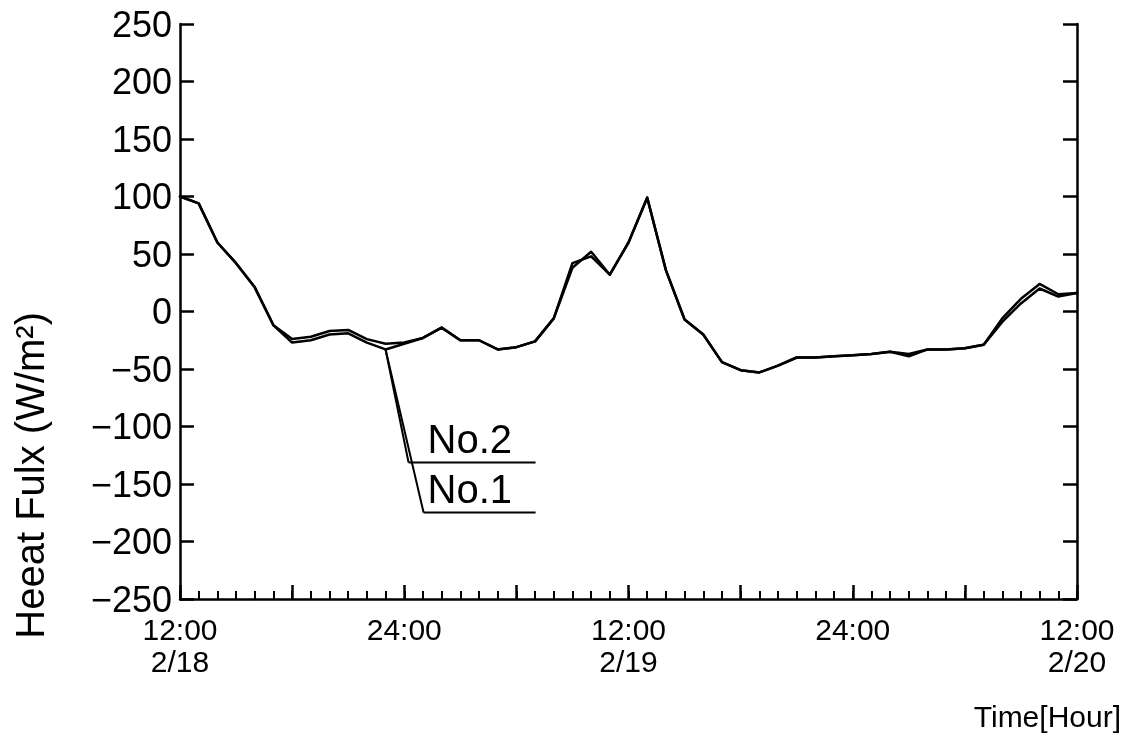 This screenshot has width=1139, height=741. What do you see at coordinates (141, 369) in the screenshot?
I see `y-tick-label: −50` at bounding box center [141, 369].